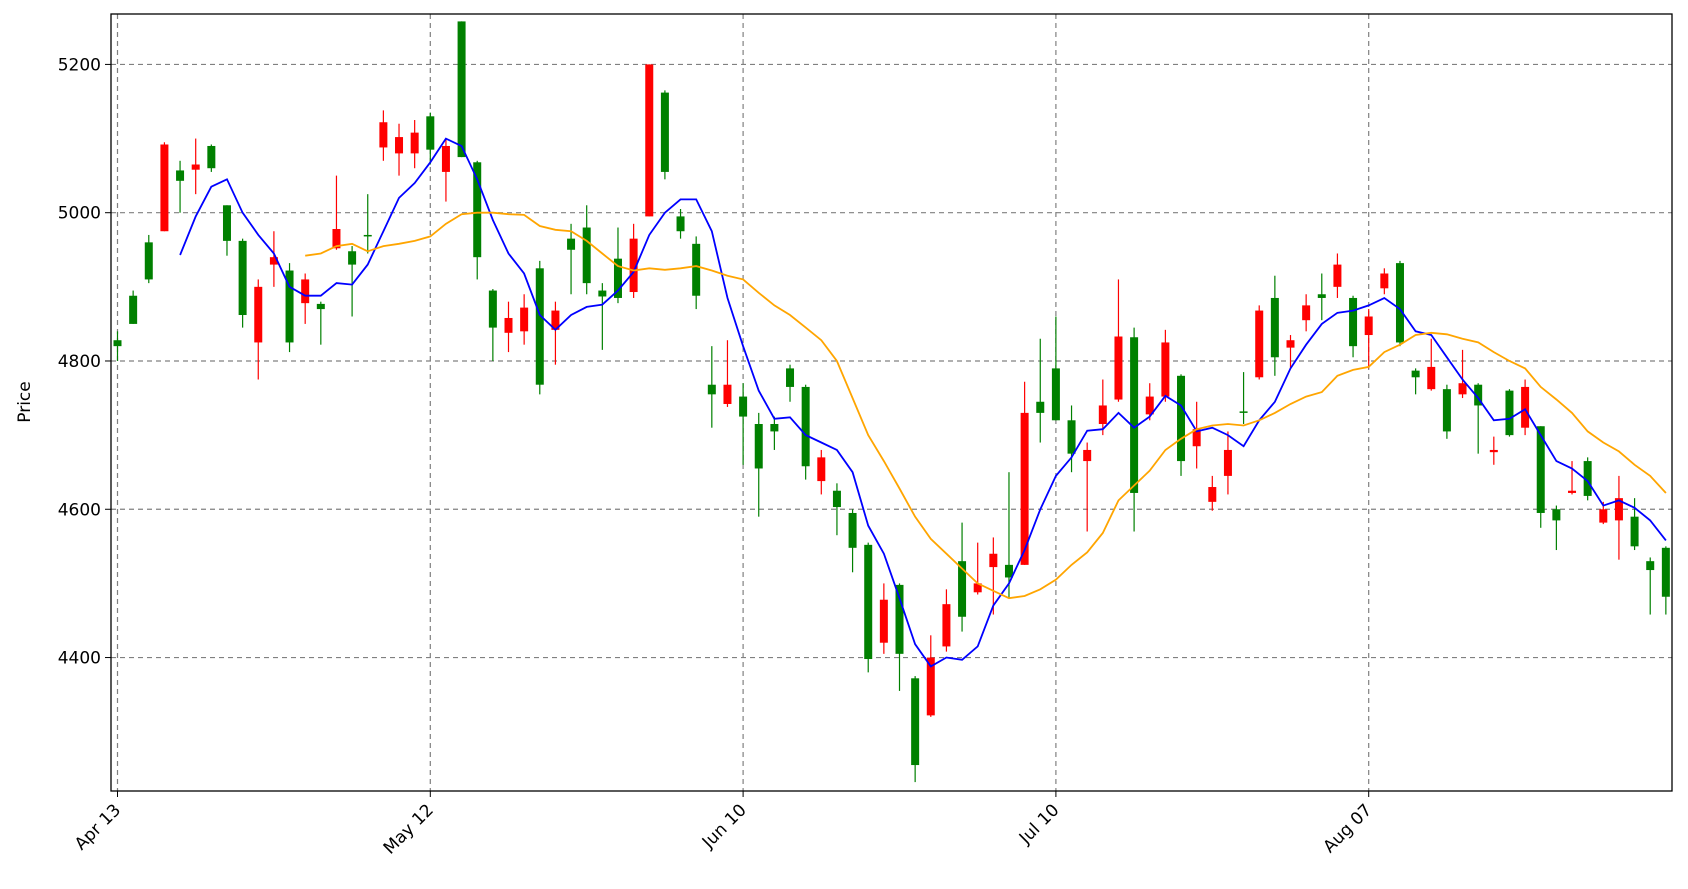  What do you see at coordinates (1348, 828) in the screenshot?
I see `x-tick-label: Aug 07` at bounding box center [1348, 828].